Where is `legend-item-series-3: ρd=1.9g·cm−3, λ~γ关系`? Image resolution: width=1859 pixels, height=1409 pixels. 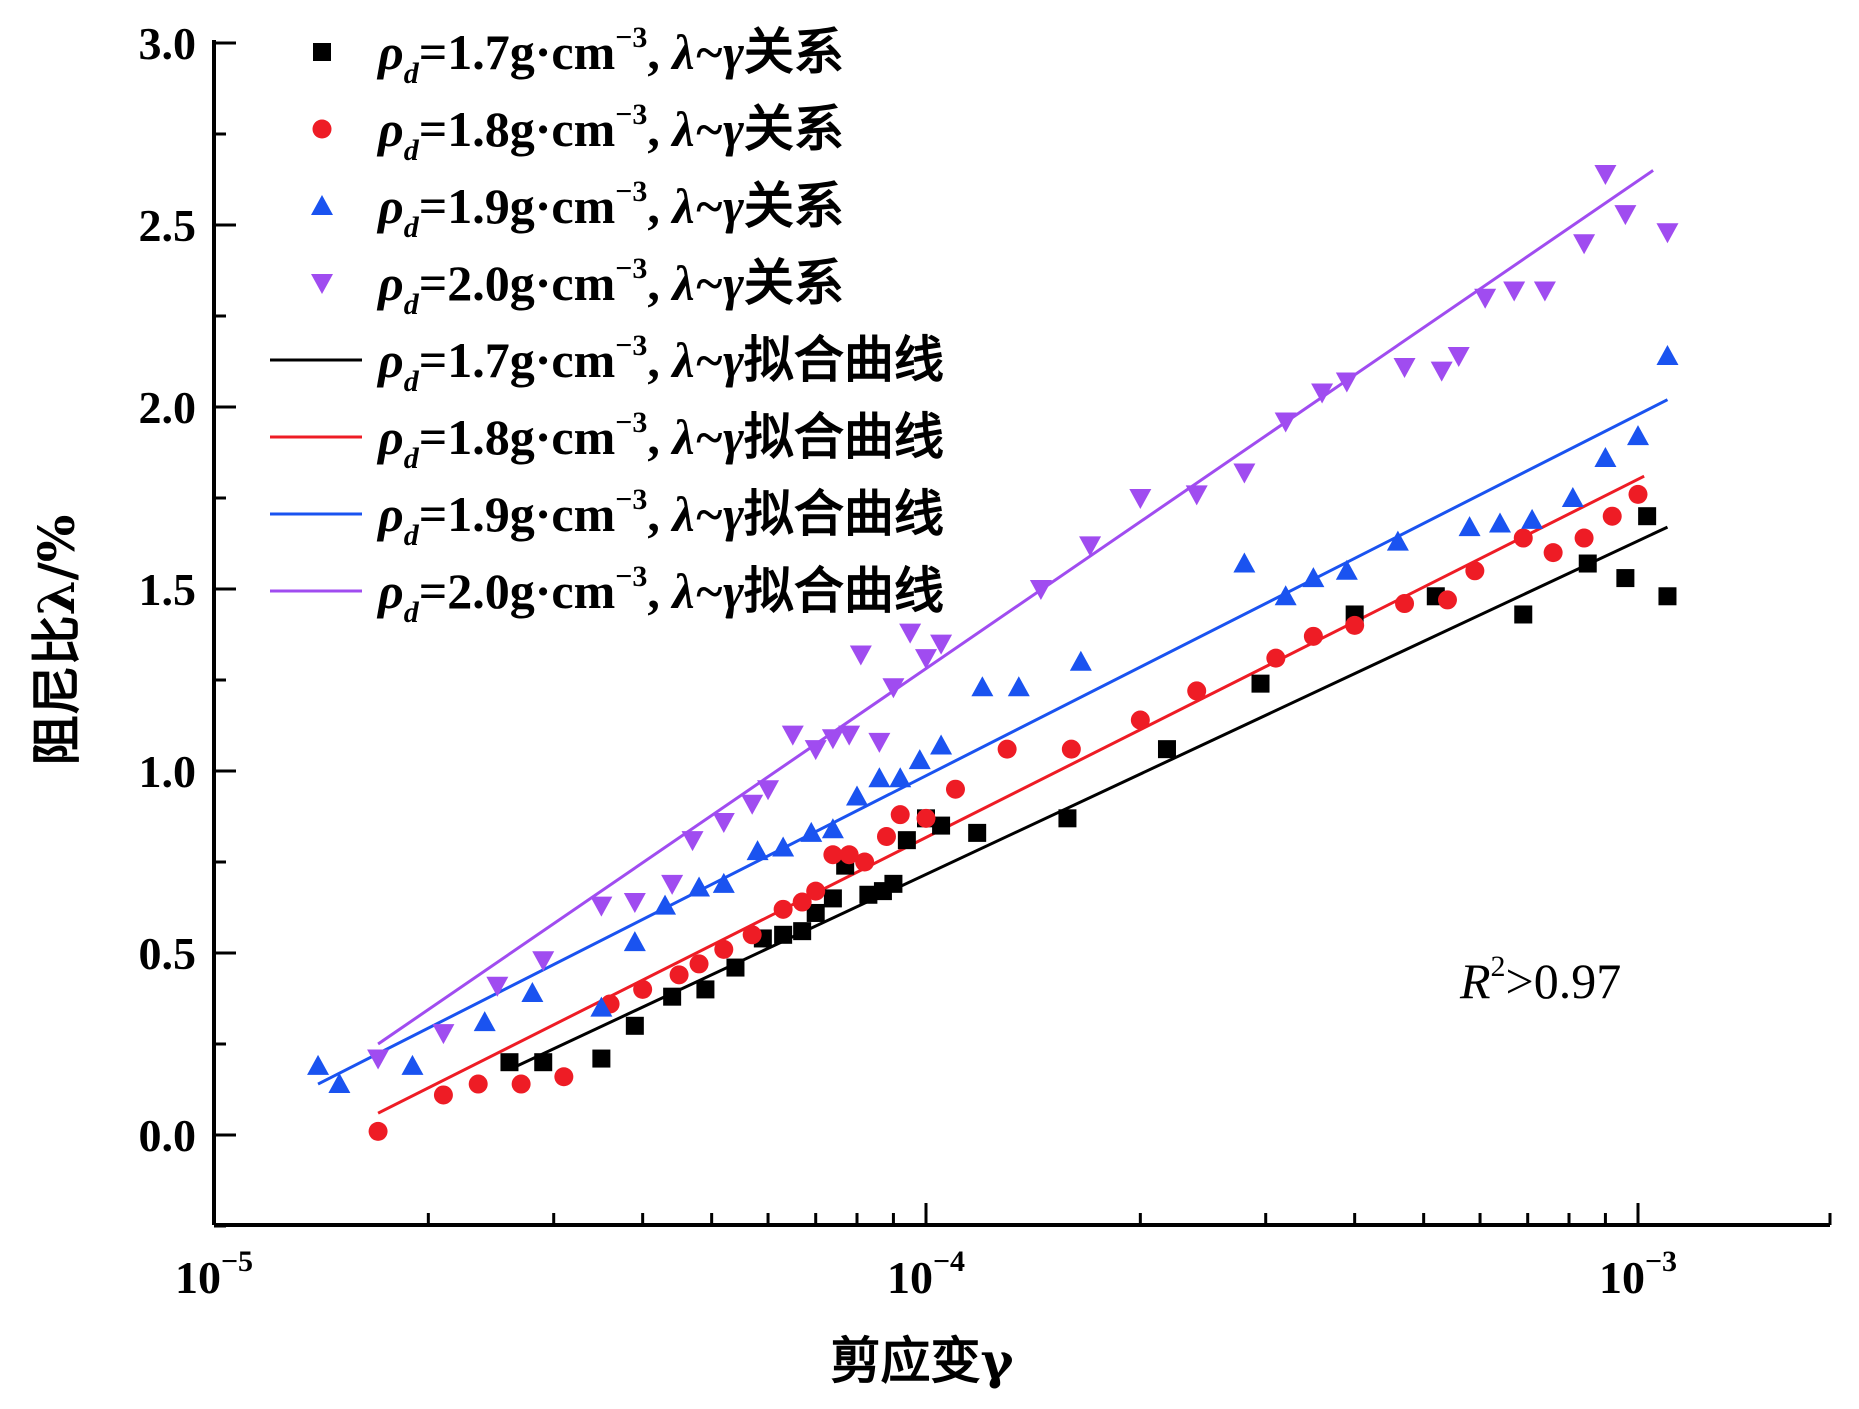 legend-item-series-3: ρd=1.9g·cm−3, λ~γ关系 is located at coordinates (577, 209).